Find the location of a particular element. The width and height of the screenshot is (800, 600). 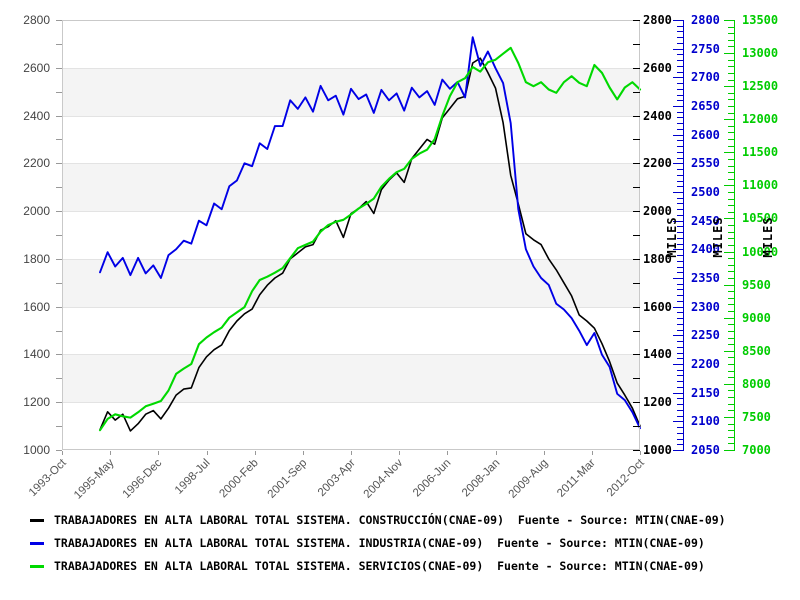

axis-tick-label: 1400 is located at coordinates (657, 354).